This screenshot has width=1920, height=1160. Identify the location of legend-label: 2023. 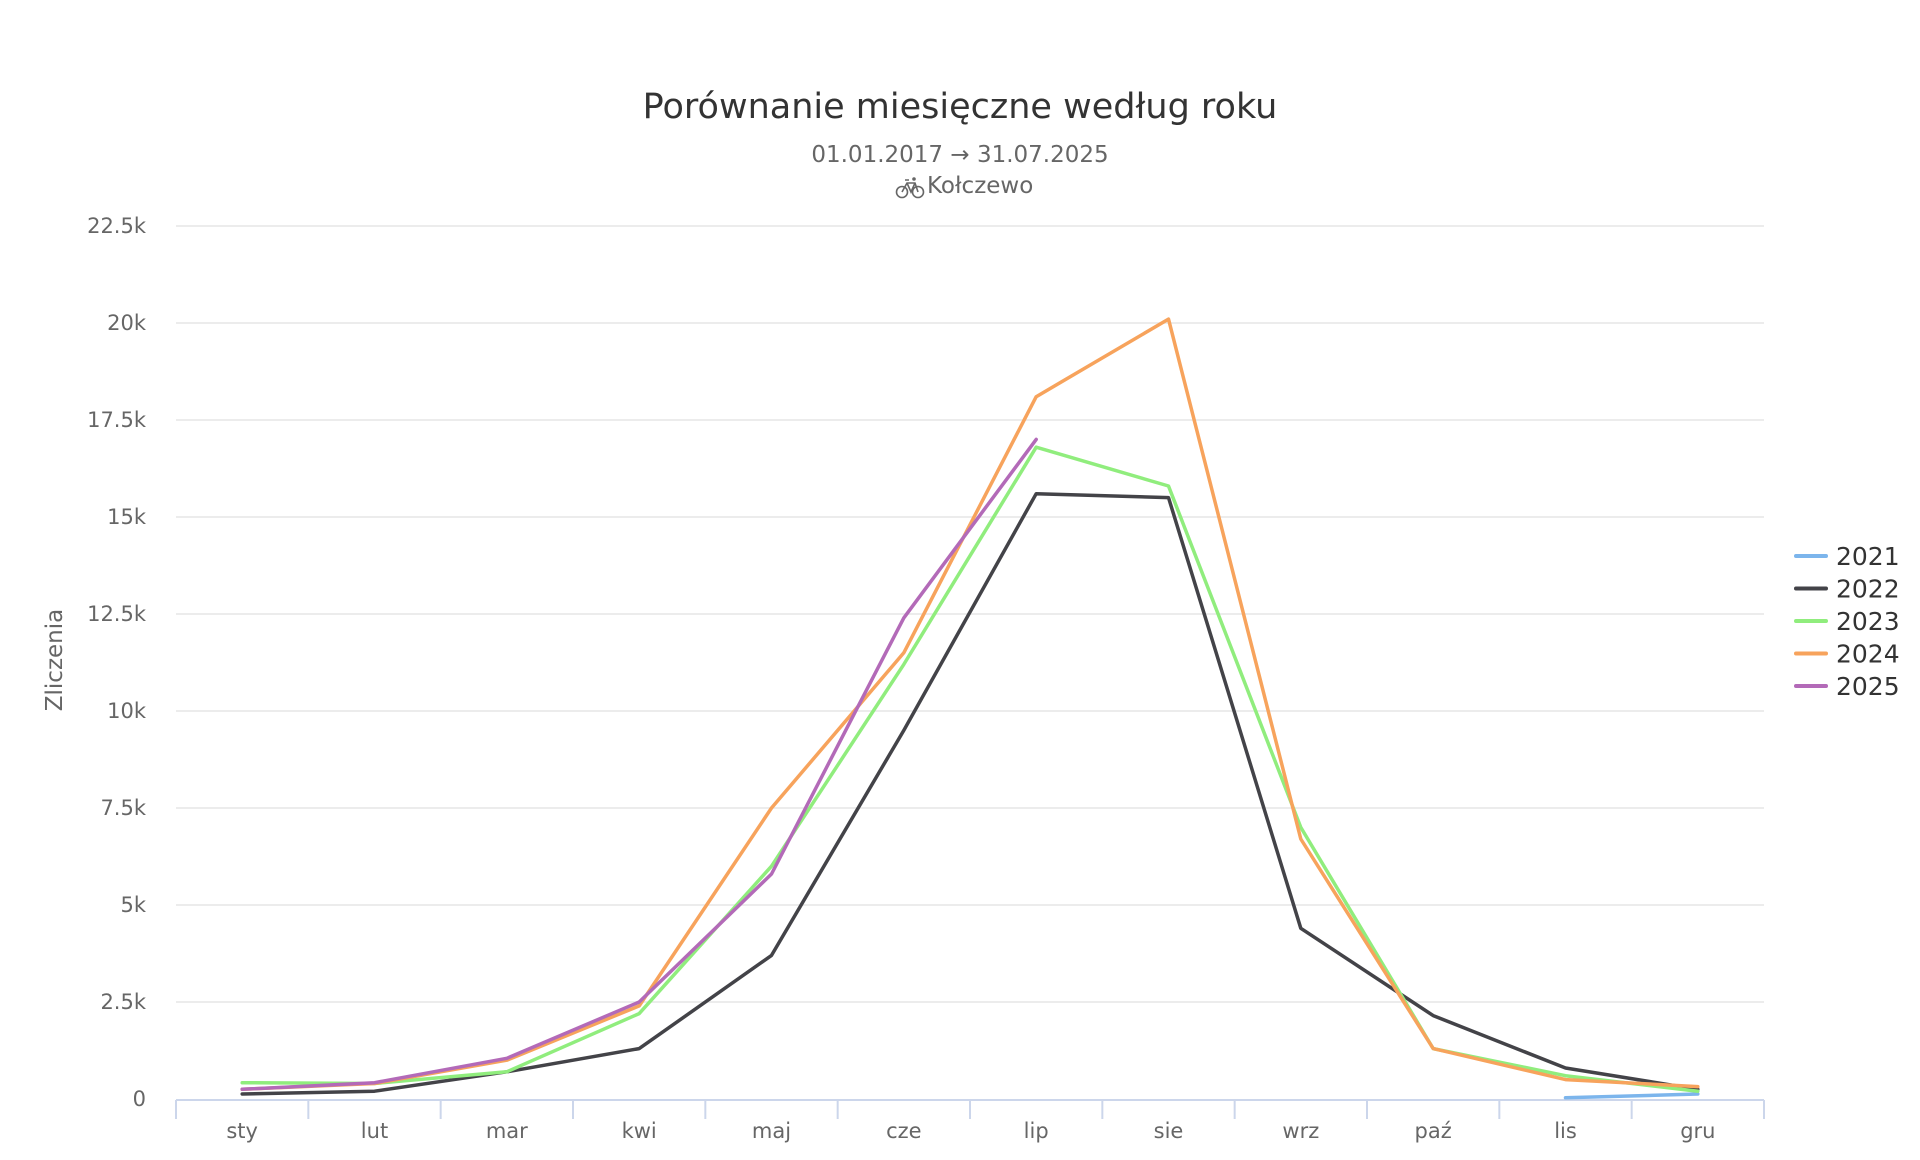
(1868, 621).